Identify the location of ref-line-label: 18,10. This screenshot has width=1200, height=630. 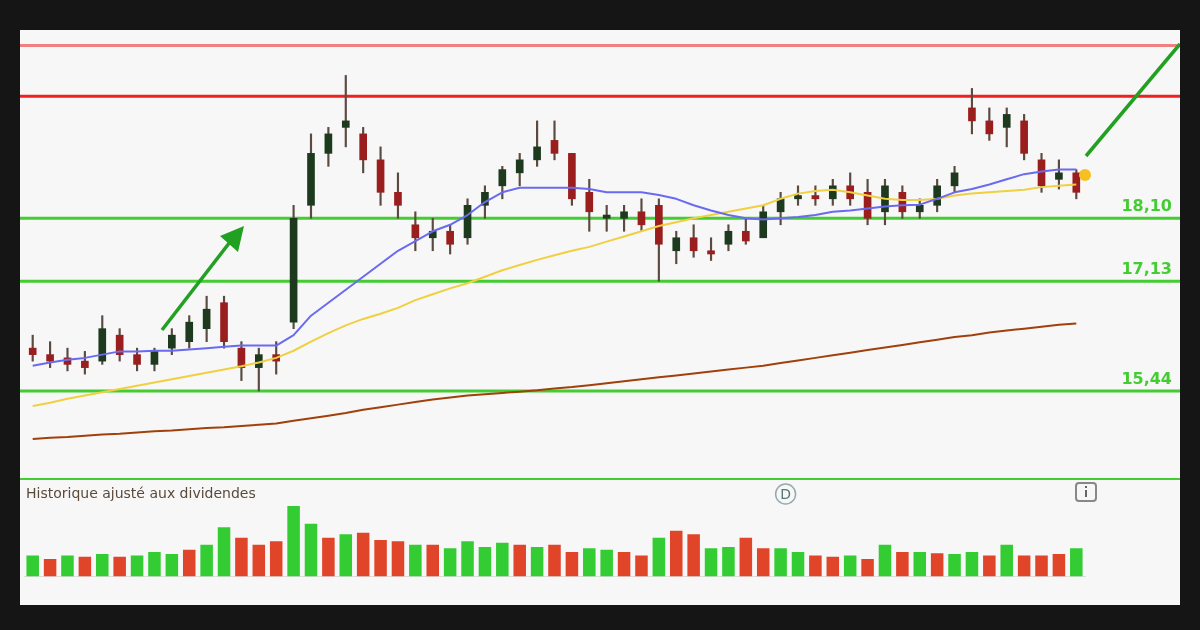
(1146, 206).